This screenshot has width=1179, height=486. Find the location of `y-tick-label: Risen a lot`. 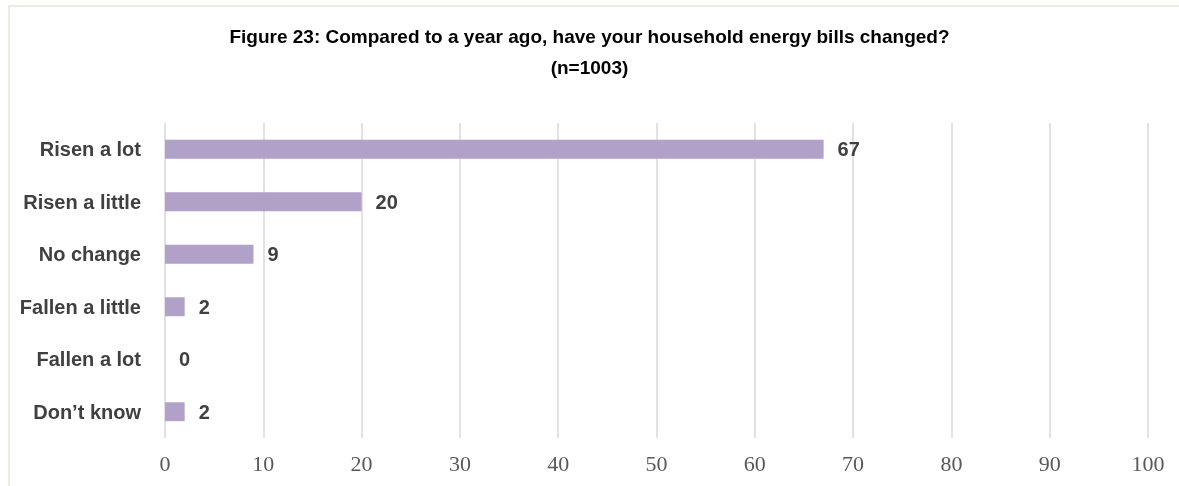

y-tick-label: Risen a lot is located at coordinates (90, 149).